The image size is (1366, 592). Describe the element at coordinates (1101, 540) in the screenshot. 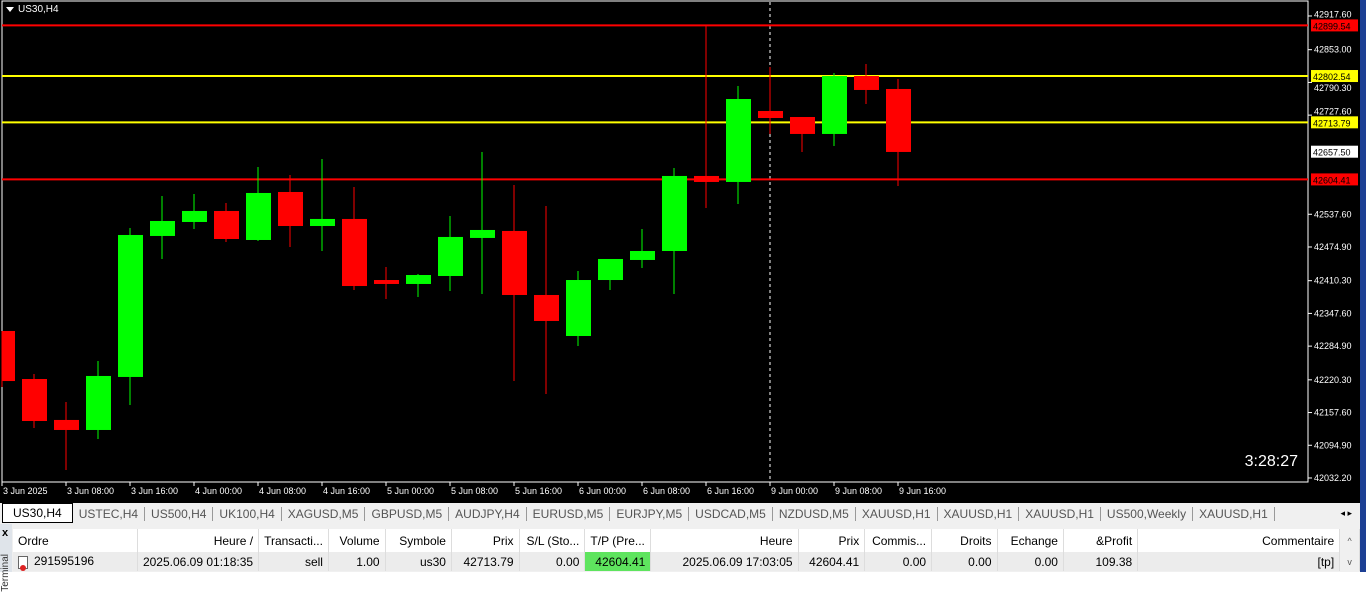

I see `column-header: &Profit` at that location.